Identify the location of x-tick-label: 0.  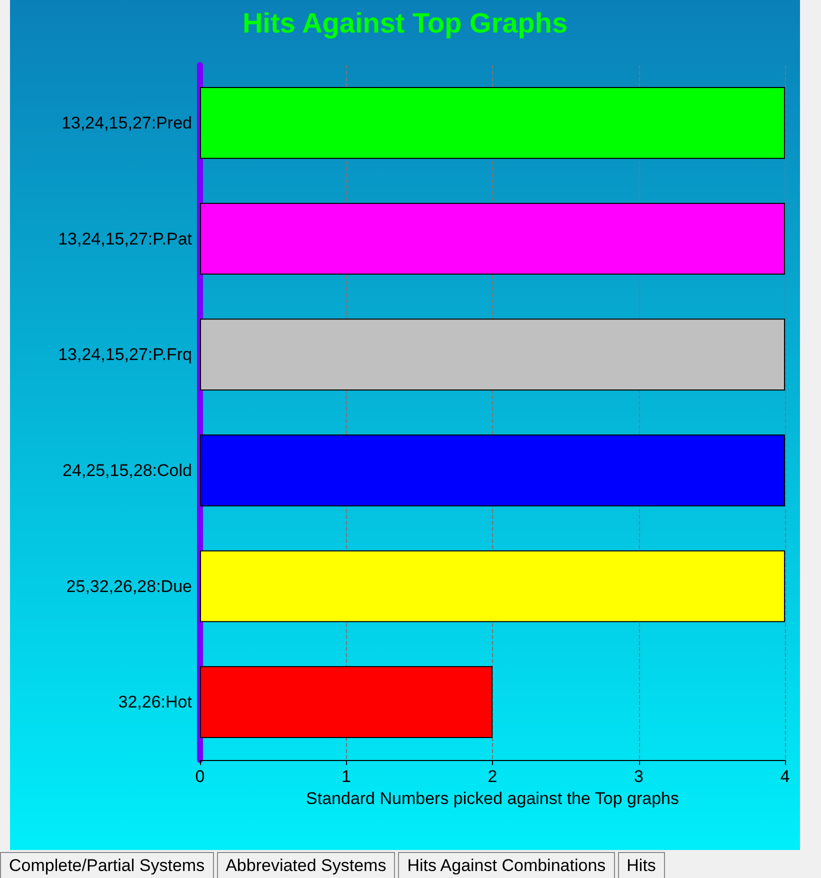
(200, 776).